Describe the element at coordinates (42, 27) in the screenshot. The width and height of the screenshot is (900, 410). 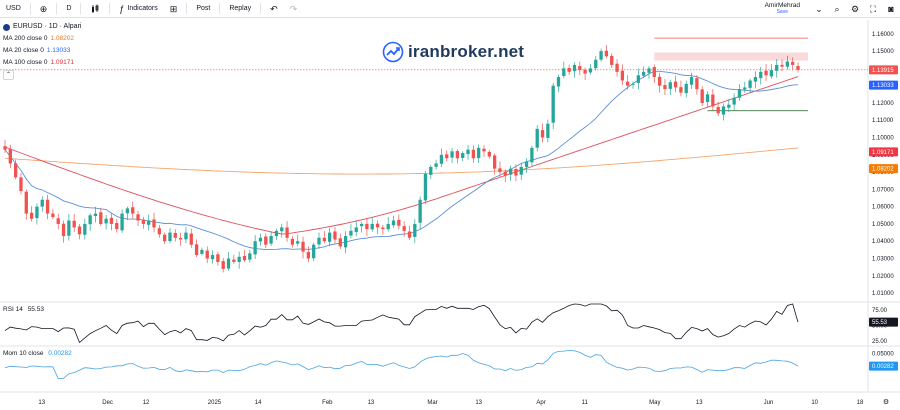
I see `symbol-row: EURUSD · 1D · Alpari` at that location.